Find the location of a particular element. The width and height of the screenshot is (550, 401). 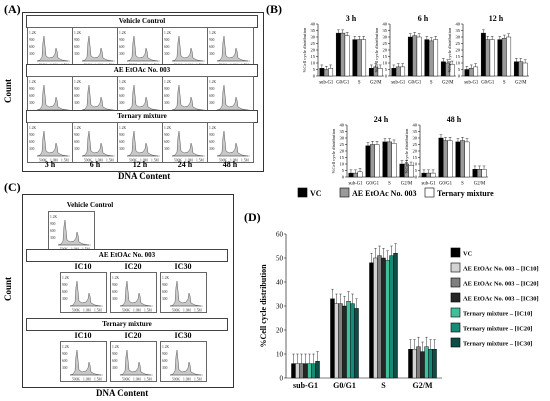

legend-label: Ternary mixture – [IC10] is located at coordinates (497, 314).